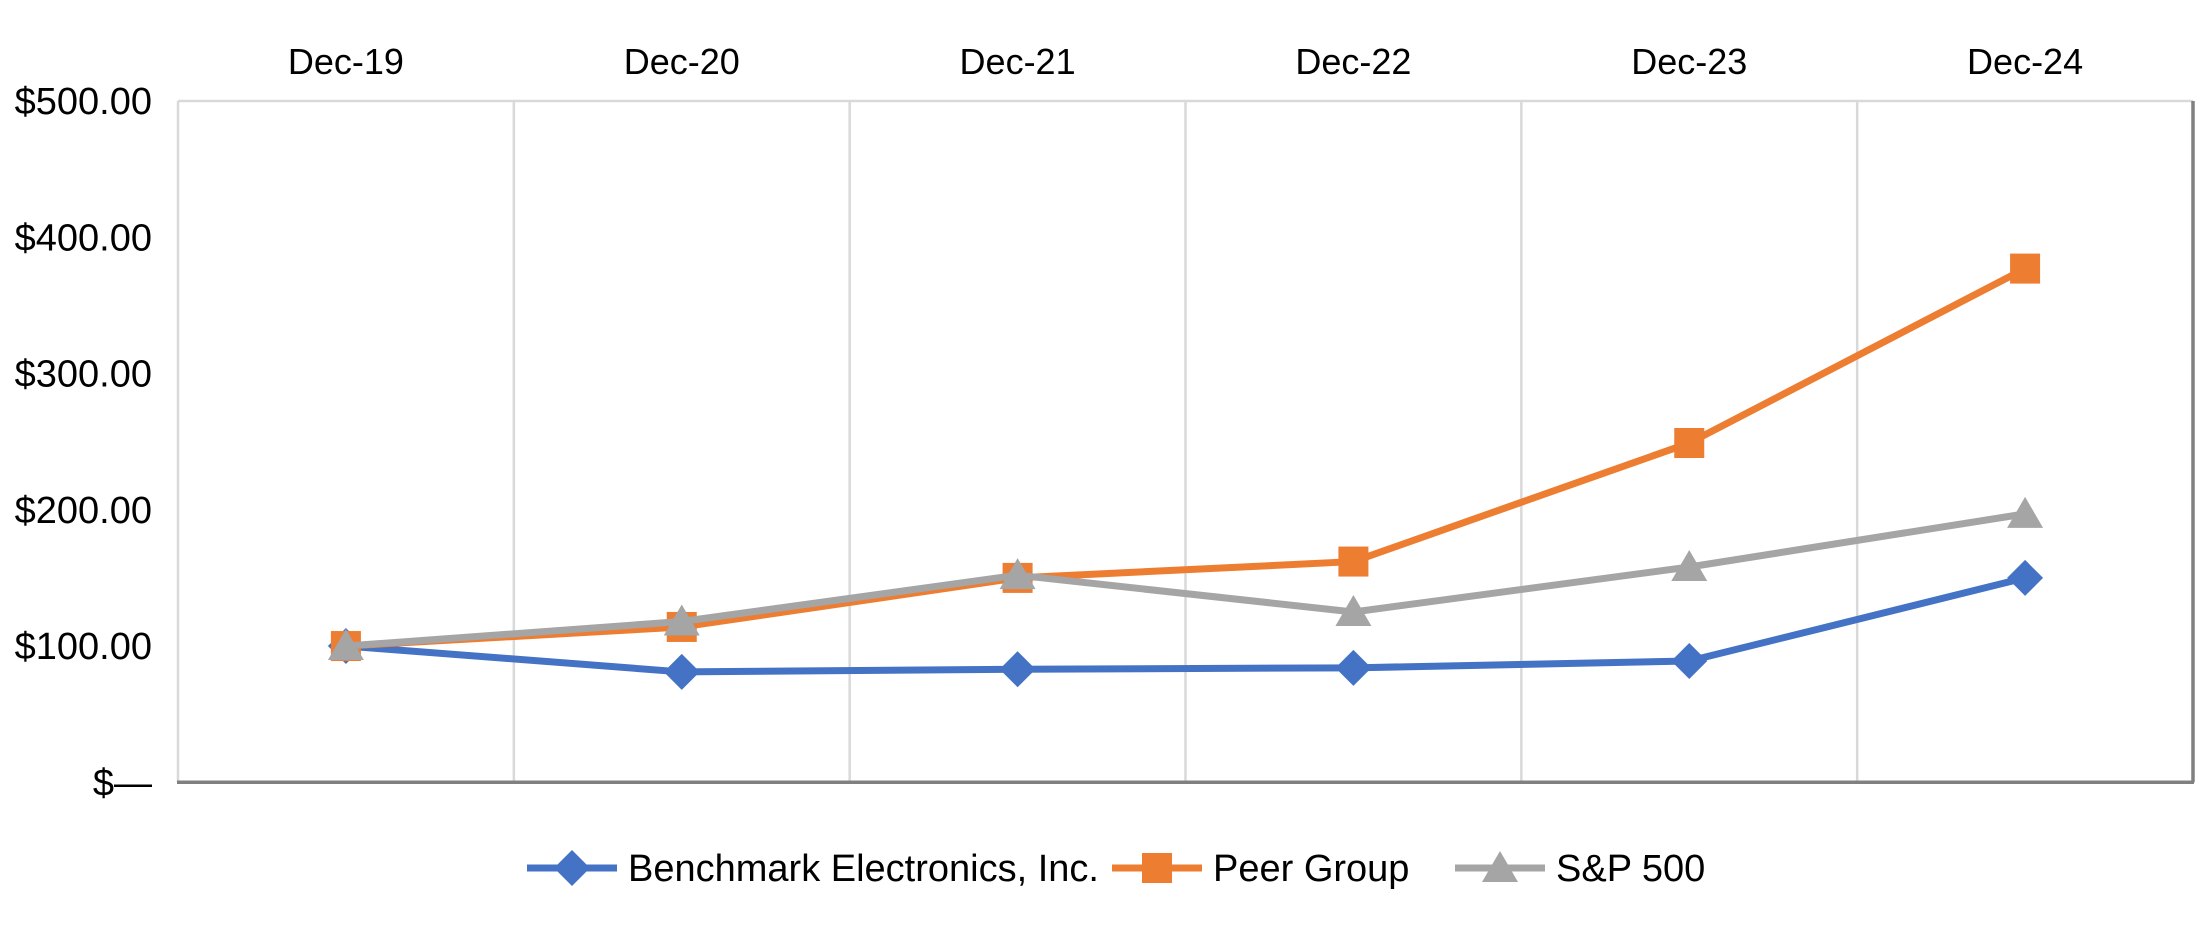 This screenshot has height=925, width=2207. What do you see at coordinates (863, 869) in the screenshot?
I see `legend-label-benchmark-electronics-inc: Benchmark Electronics, Inc.` at bounding box center [863, 869].